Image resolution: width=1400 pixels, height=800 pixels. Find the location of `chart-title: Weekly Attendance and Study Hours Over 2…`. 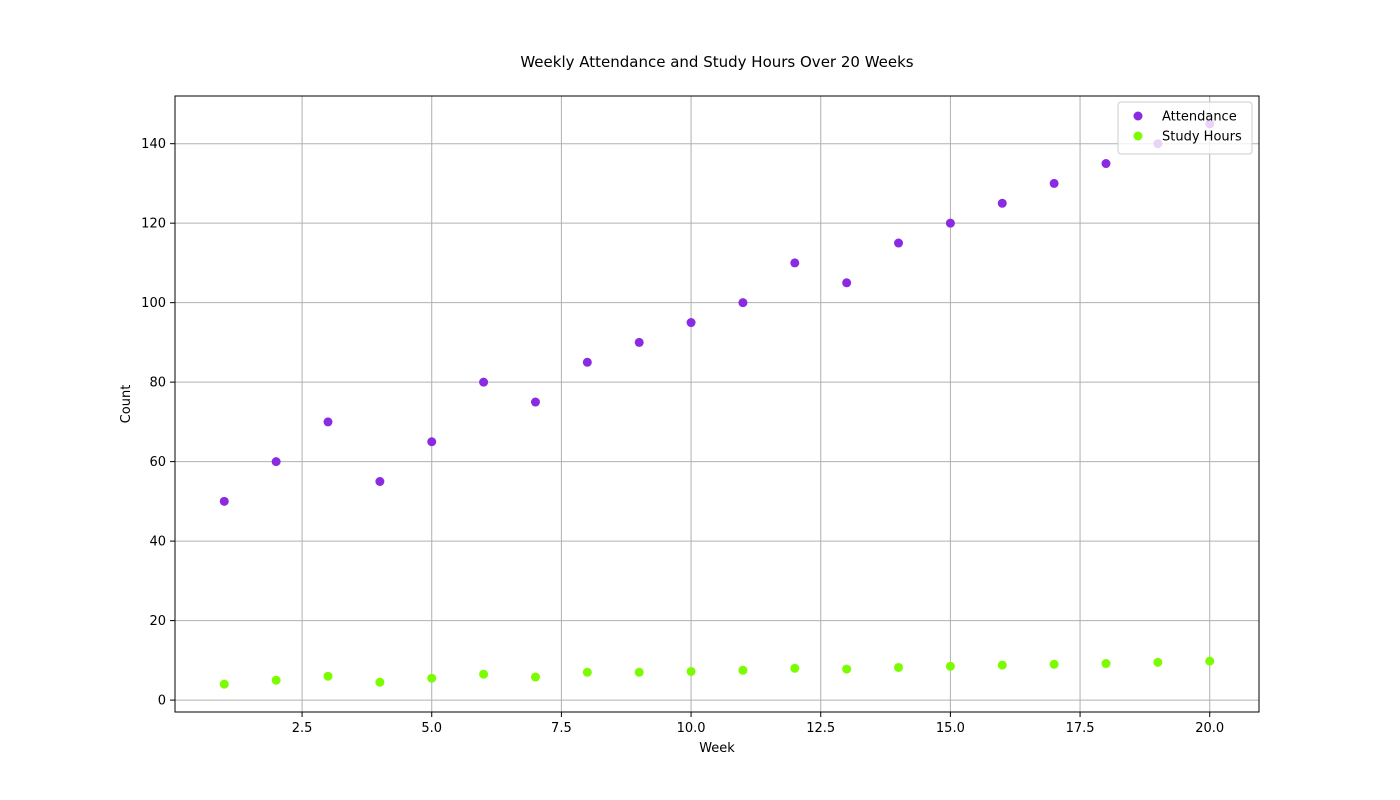

chart-title: Weekly Attendance and Study Hours Over 2… is located at coordinates (716, 62).